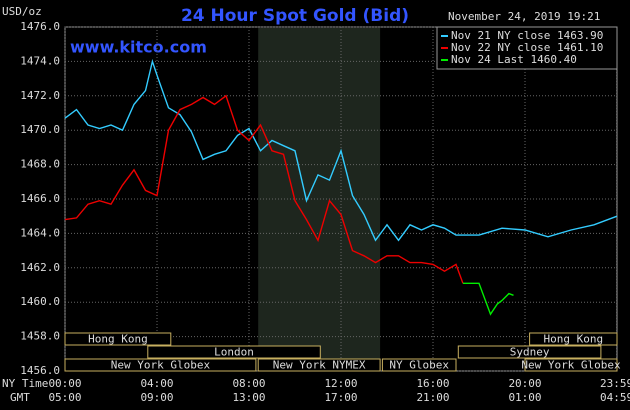 This screenshot has height=410, width=630. I want to click on x-gmt-label: 01:00, so click(524, 397).